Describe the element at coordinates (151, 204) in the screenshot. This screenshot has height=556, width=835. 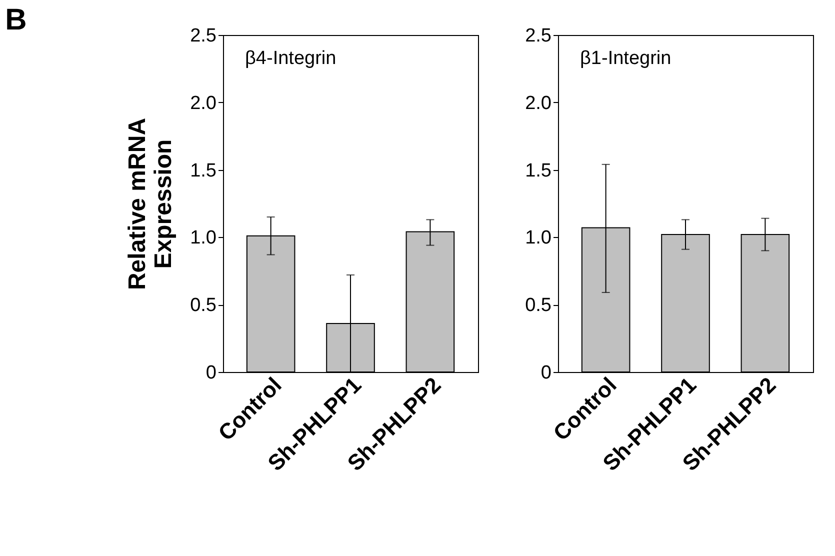
I see `y-axis-title: Relative mRNA Expression` at that location.